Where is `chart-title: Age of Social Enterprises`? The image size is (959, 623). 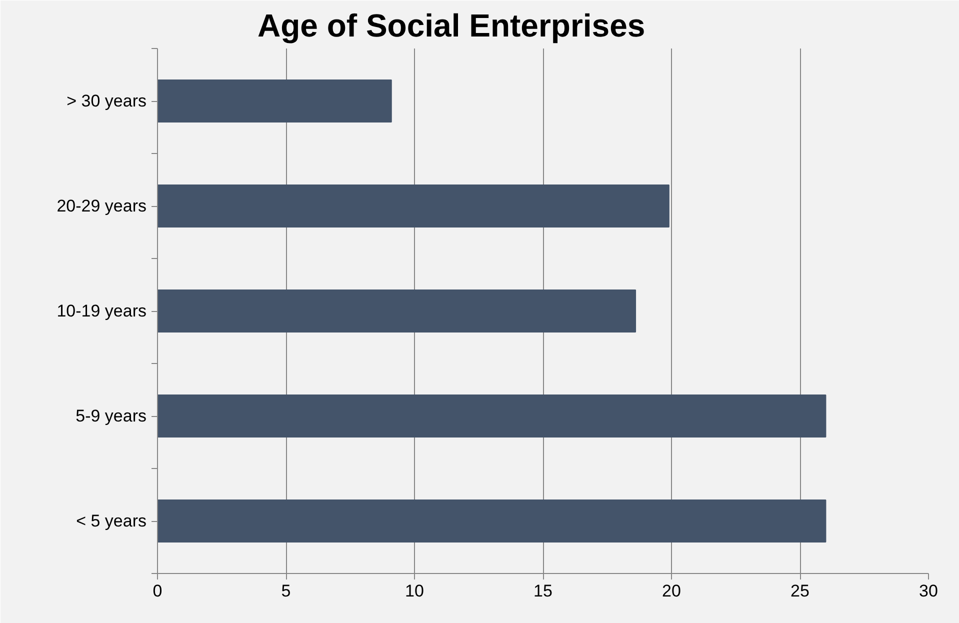 chart-title: Age of Social Enterprises is located at coordinates (452, 26).